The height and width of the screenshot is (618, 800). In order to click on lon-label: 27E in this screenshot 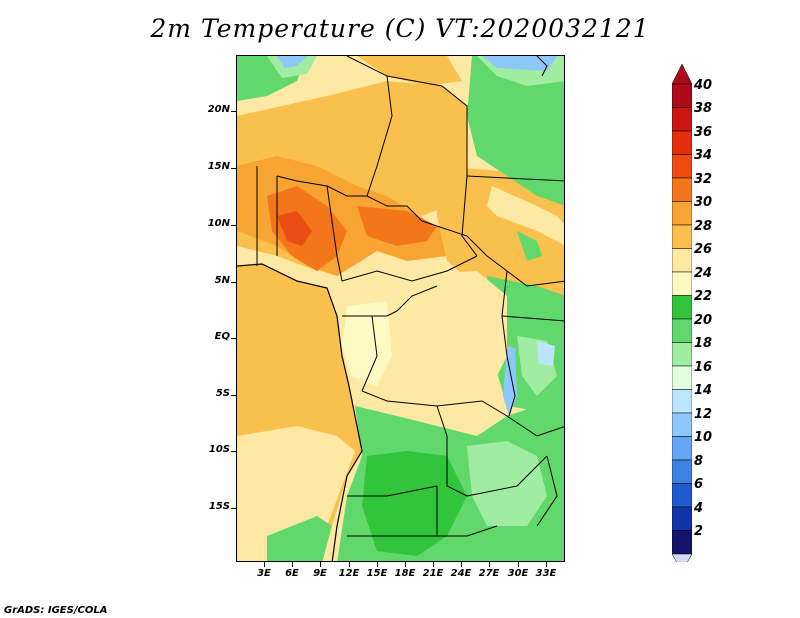, I will do `click(489, 573)`.